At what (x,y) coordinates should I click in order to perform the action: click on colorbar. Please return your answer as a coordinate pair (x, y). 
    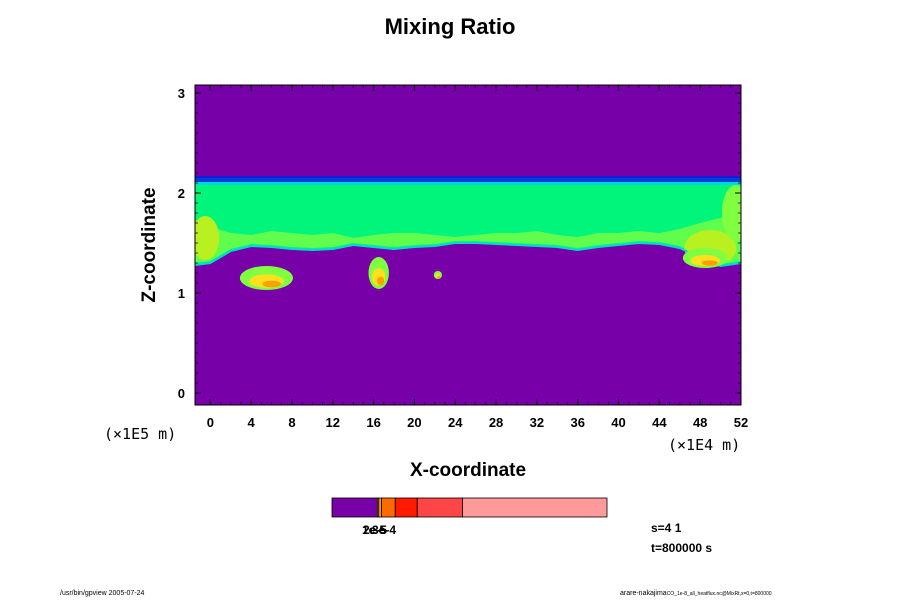
    Looking at the image, I should click on (469, 507).